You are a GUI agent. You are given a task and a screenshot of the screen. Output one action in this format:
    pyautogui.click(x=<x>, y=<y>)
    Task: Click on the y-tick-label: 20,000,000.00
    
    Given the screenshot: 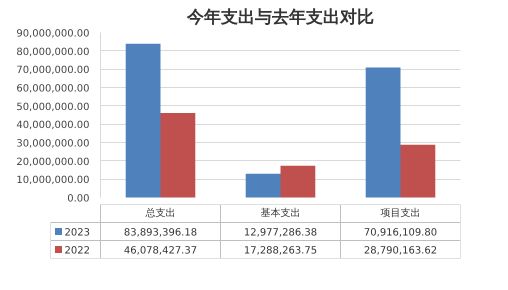 What is the action you would take?
    pyautogui.click(x=53, y=162)
    